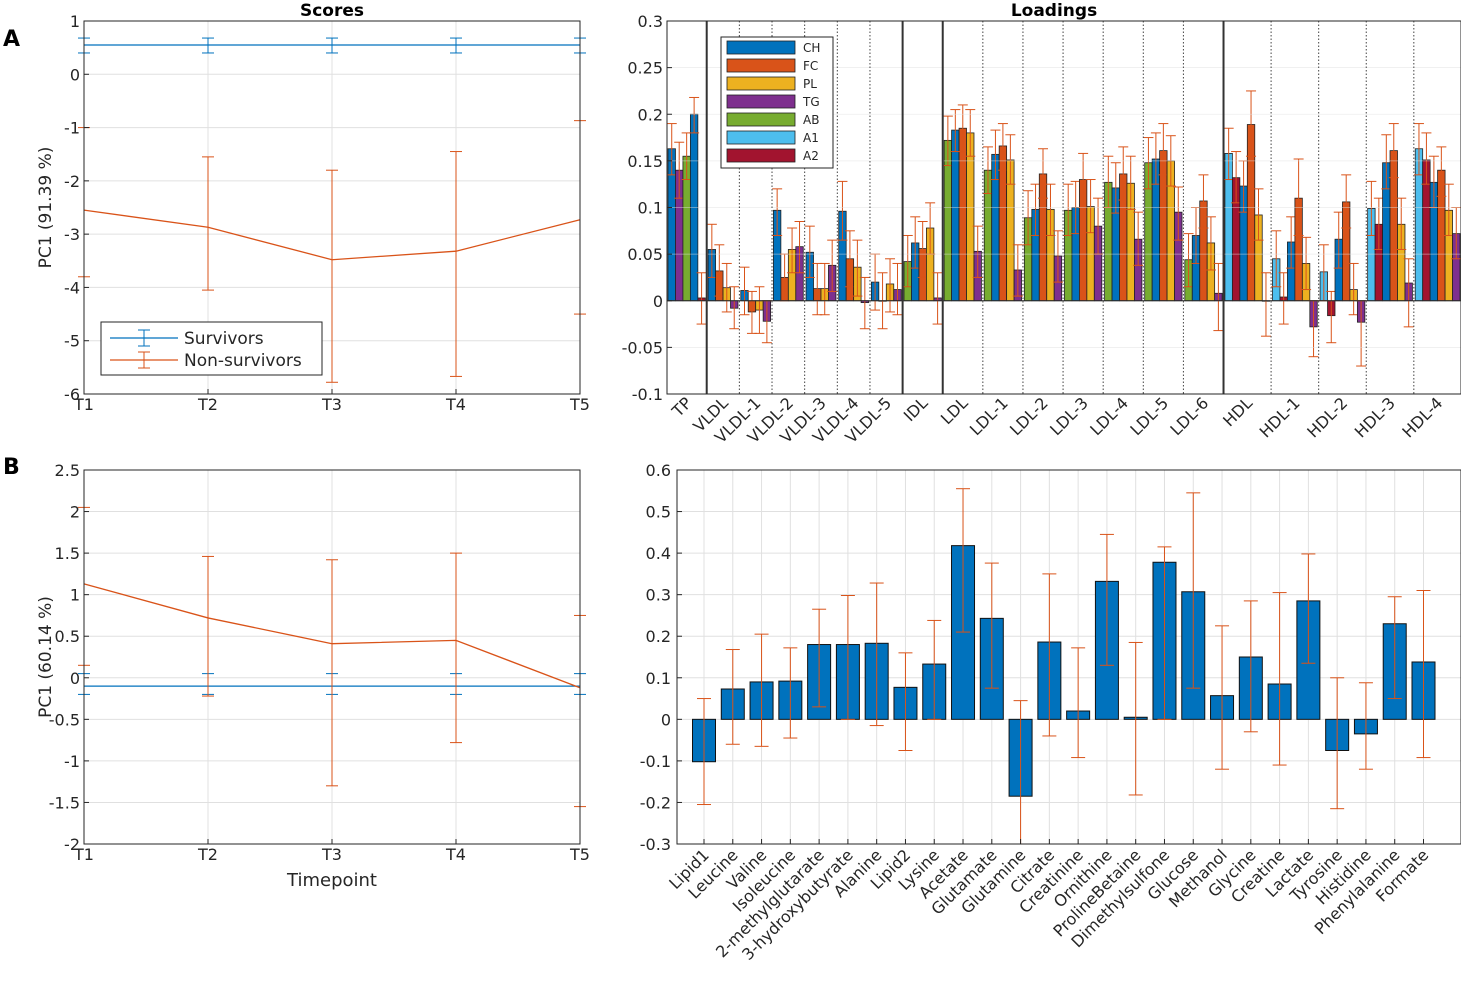  What do you see at coordinates (64, 802) in the screenshot?
I see `y-tick-label: -1.5` at bounding box center [64, 802].